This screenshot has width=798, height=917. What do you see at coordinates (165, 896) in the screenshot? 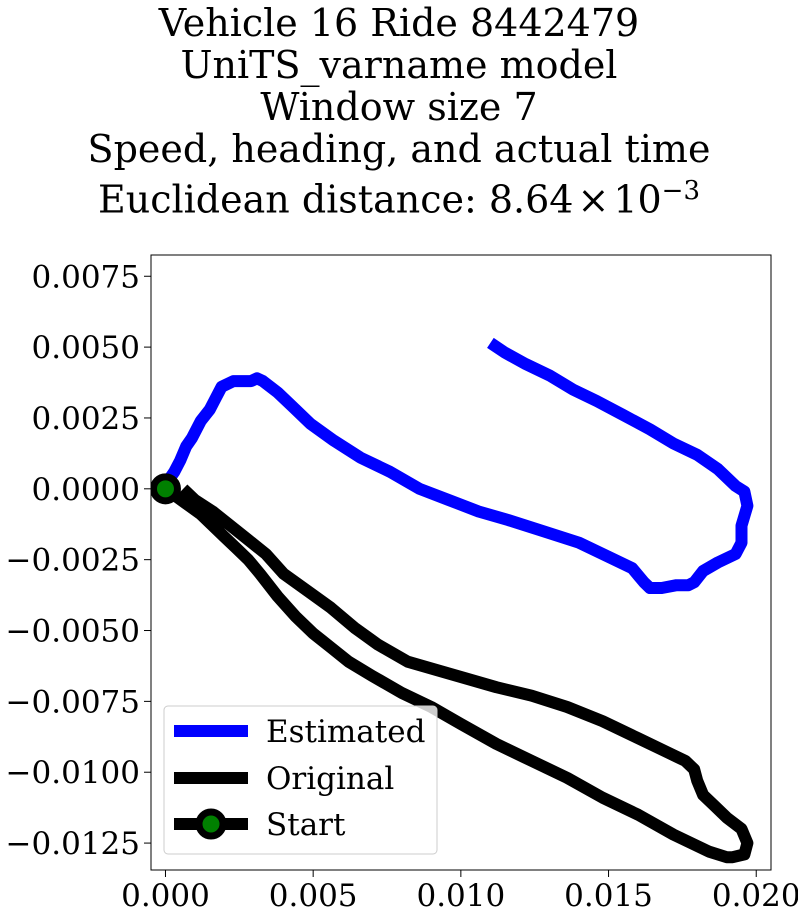
I see `x-tick-label: 0.000` at bounding box center [165, 896].